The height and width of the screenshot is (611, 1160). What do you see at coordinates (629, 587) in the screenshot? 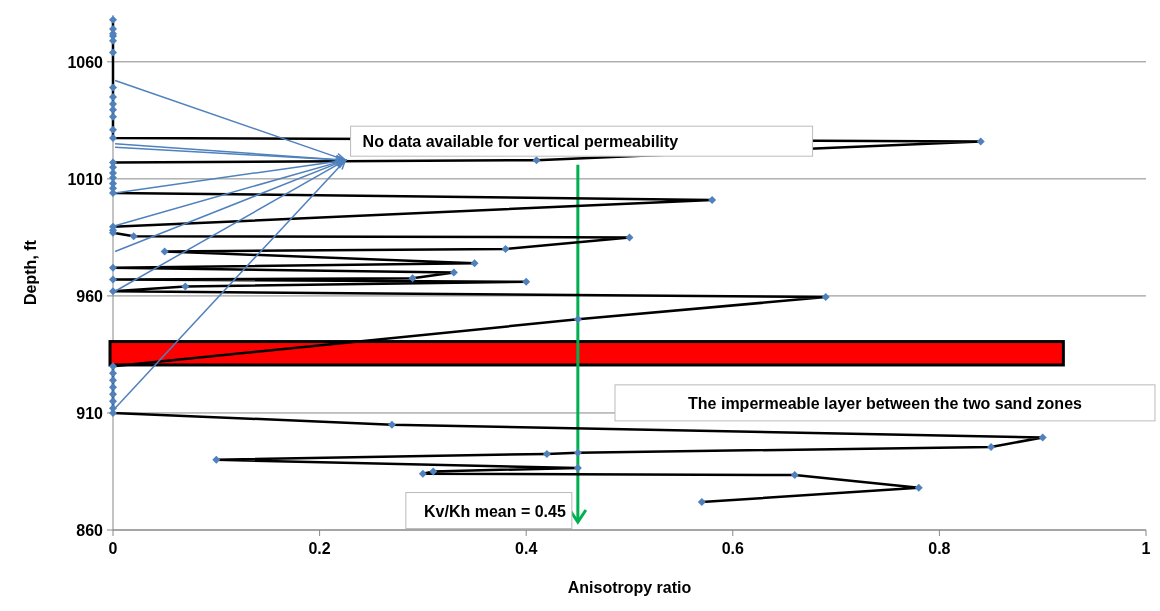
I see `x-axis-title: Anisotropy ratio` at bounding box center [629, 587].